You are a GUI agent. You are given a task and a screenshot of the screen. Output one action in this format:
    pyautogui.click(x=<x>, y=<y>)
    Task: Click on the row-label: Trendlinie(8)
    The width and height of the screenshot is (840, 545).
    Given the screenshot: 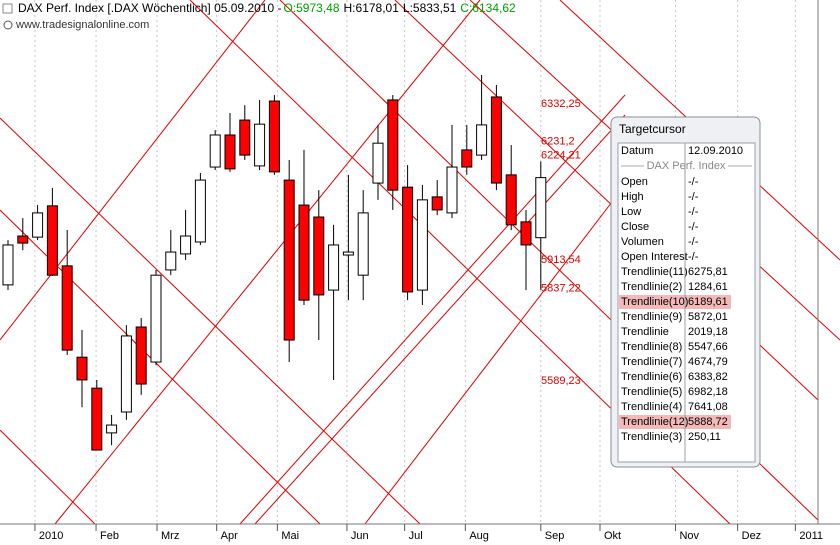 What is the action you would take?
    pyautogui.click(x=651, y=347)
    